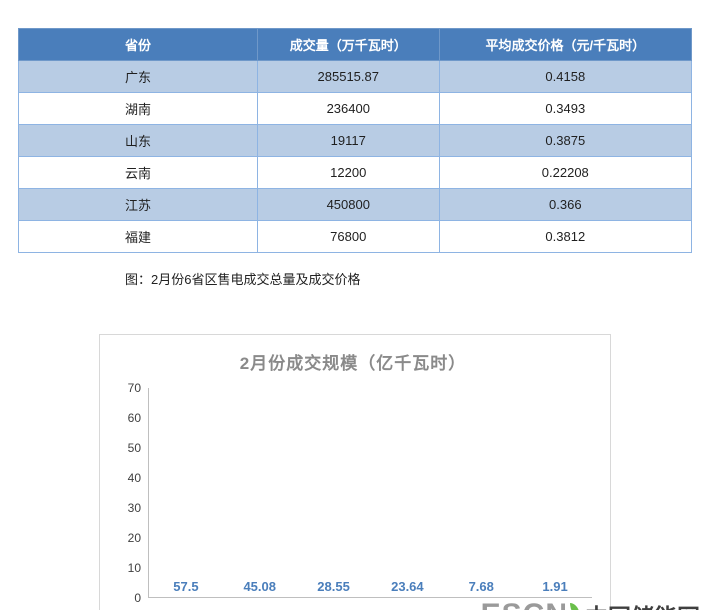  What do you see at coordinates (243, 279) in the screenshot?
I see `table-caption: 图：2月份6省区售电成交总量及成交价格` at bounding box center [243, 279].